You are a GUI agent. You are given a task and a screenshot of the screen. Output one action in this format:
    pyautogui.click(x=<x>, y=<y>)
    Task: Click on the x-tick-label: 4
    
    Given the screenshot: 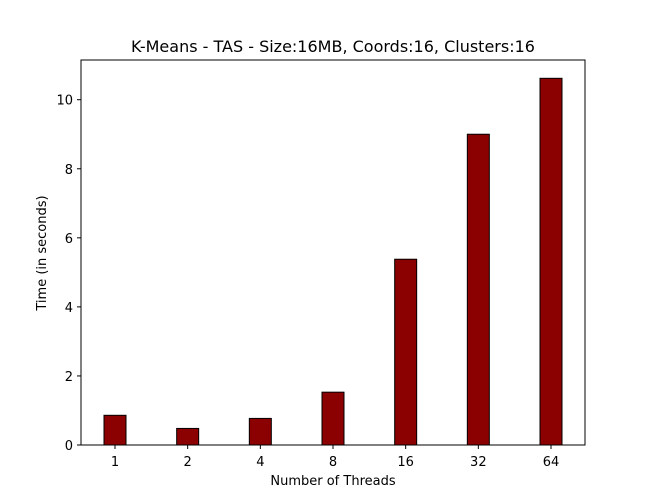 What is the action you would take?
    pyautogui.click(x=260, y=462)
    